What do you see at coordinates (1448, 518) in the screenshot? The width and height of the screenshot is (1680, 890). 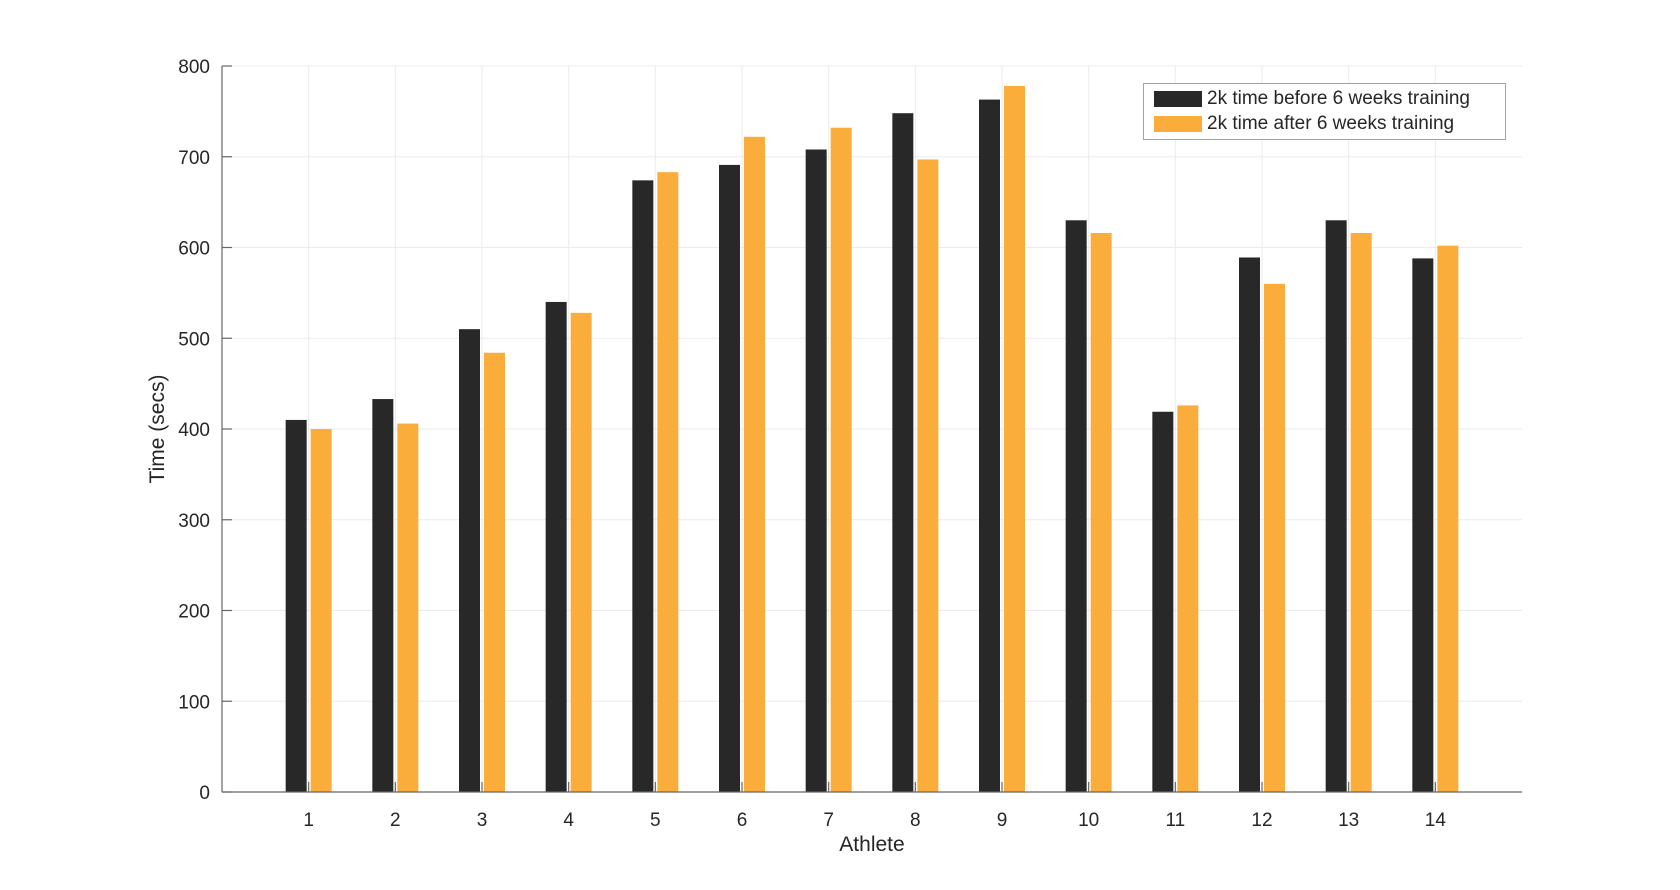 I see `bar-athlete-14-after` at bounding box center [1448, 518].